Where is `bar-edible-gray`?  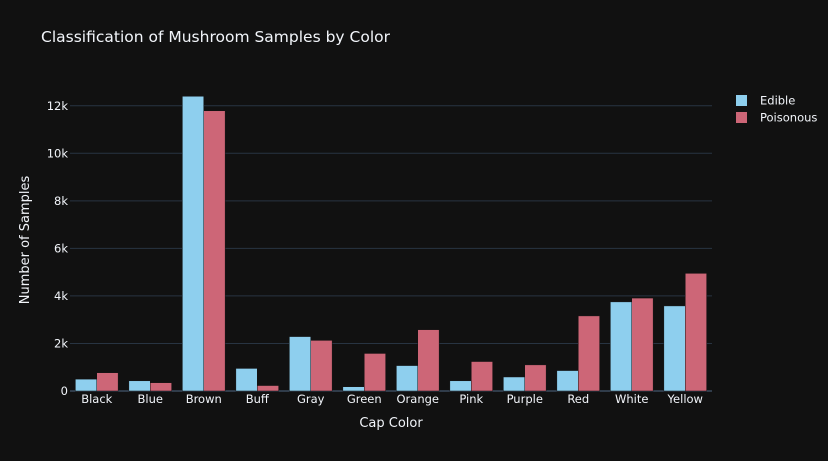 bar-edible-gray is located at coordinates (300, 364).